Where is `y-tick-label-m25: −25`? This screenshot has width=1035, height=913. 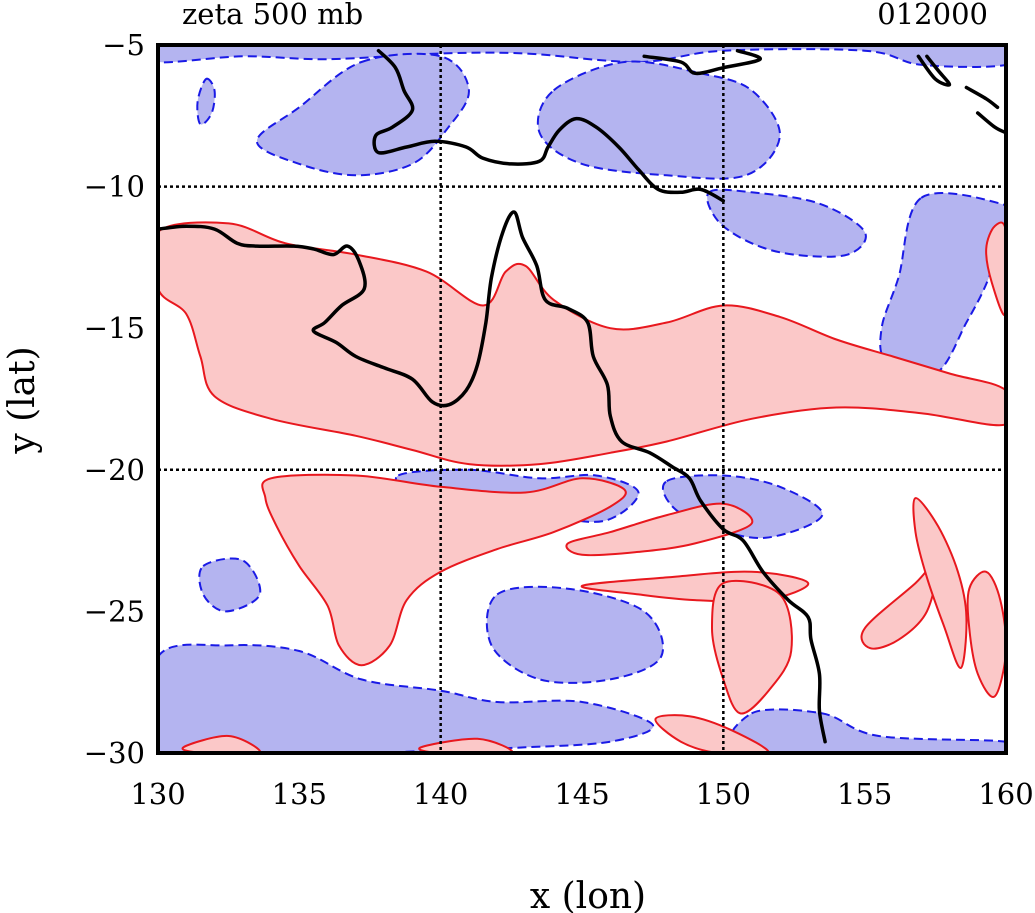 y-tick-label-m25: −25 is located at coordinates (114, 611).